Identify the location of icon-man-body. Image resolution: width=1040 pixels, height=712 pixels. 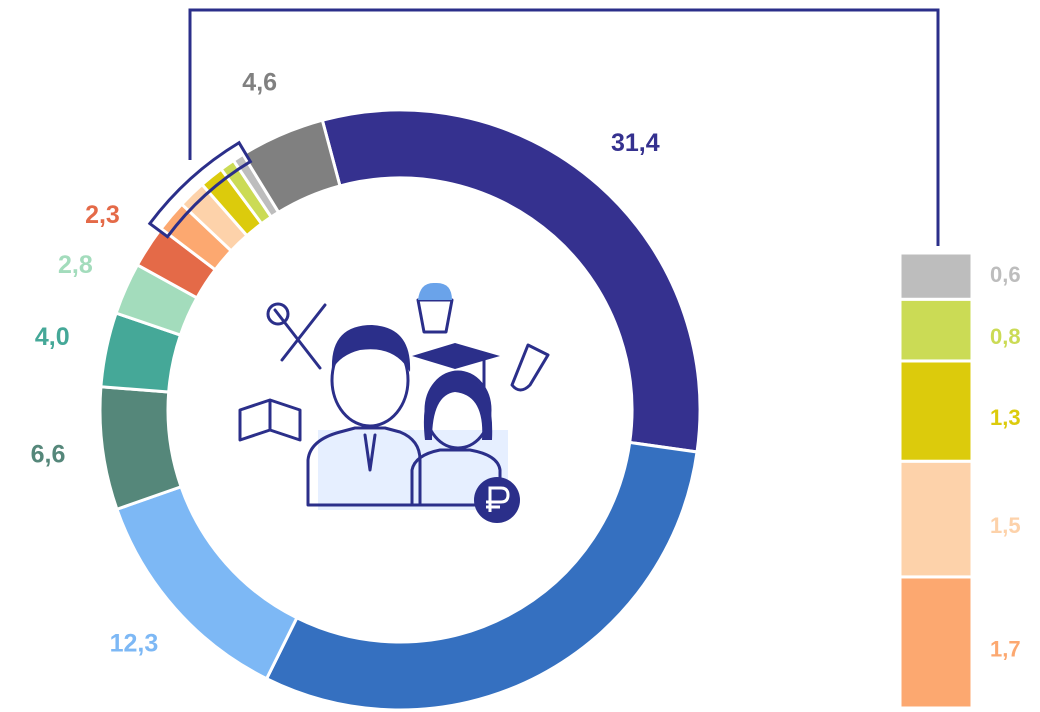
(364, 466).